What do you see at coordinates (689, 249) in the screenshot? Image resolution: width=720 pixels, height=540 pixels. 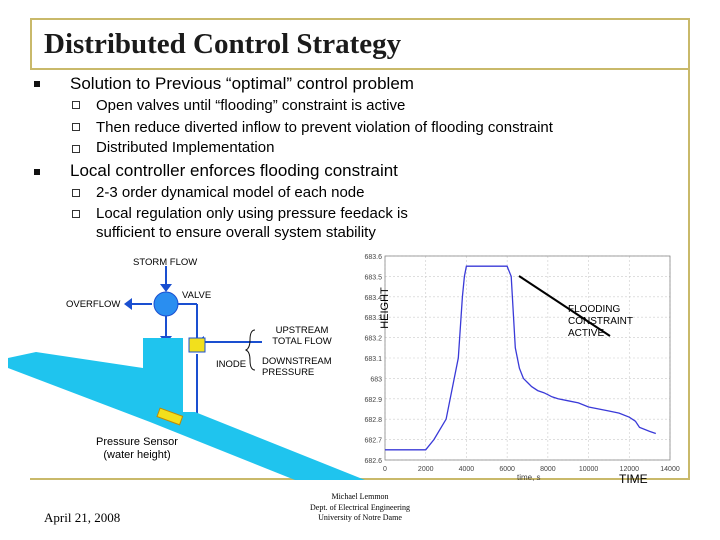 I see `frame-right-rule` at bounding box center [689, 249].